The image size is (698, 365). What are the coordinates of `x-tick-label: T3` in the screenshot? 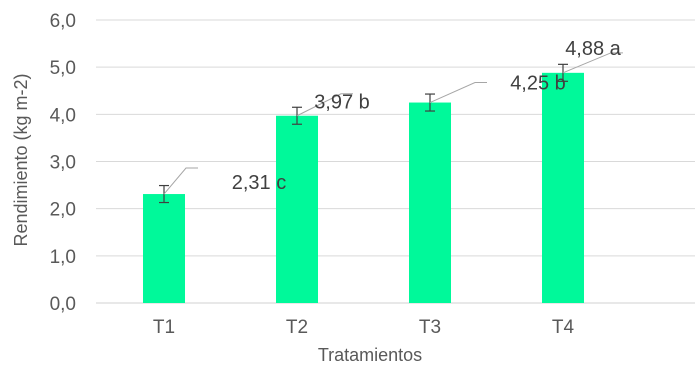 It's located at (430, 327).